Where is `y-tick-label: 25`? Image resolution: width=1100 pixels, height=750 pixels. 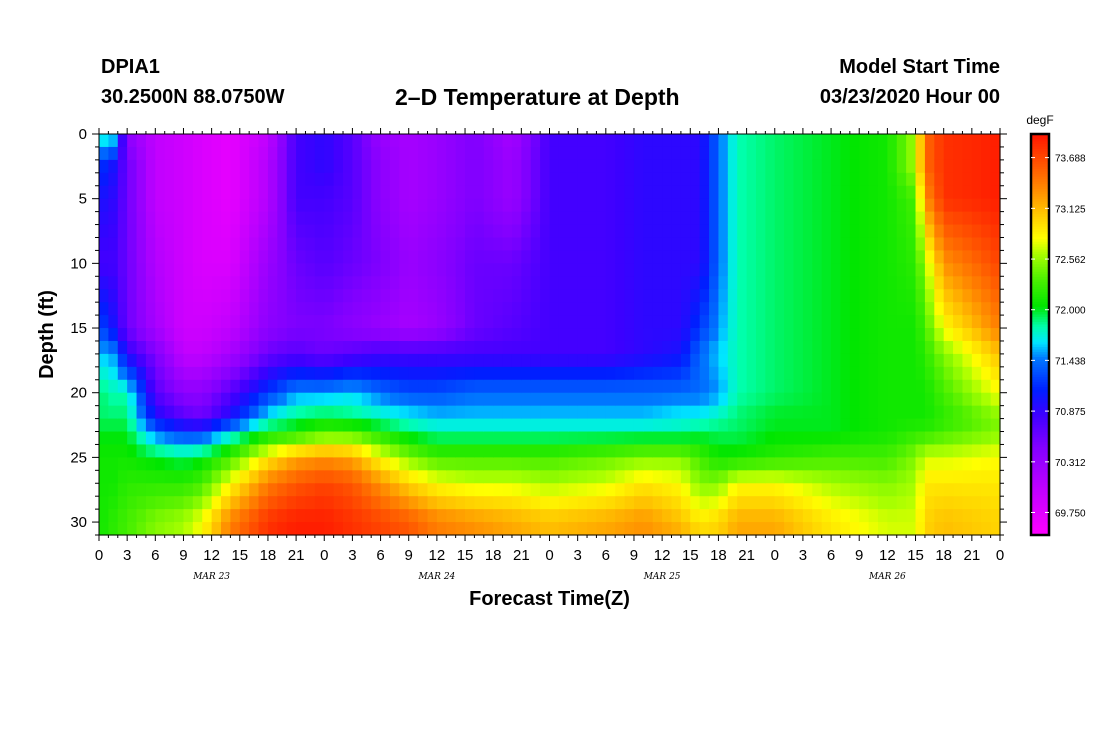 y-tick-label: 25 is located at coordinates (78, 457).